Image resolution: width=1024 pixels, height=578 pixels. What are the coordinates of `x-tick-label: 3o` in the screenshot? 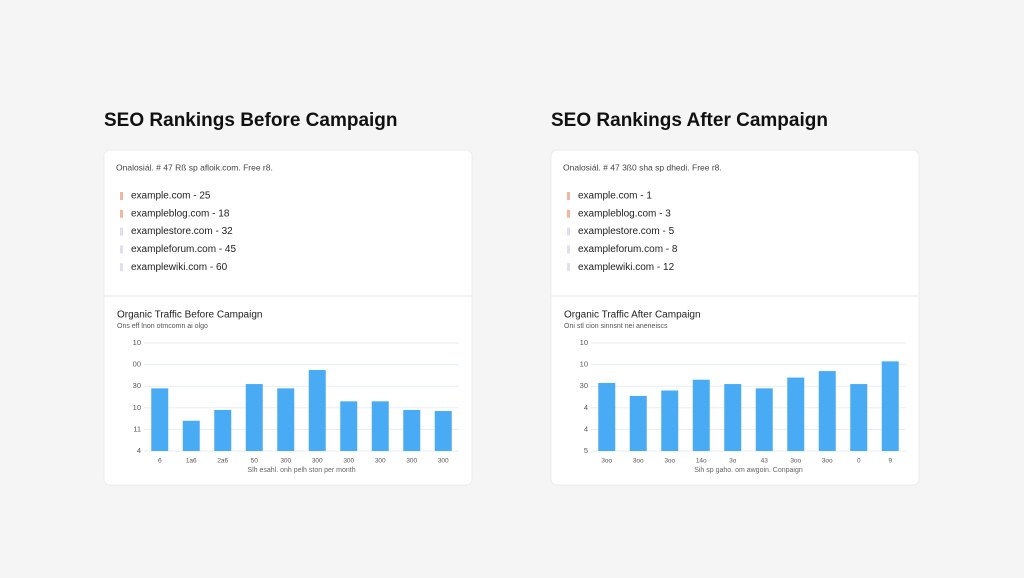 It's located at (733, 461).